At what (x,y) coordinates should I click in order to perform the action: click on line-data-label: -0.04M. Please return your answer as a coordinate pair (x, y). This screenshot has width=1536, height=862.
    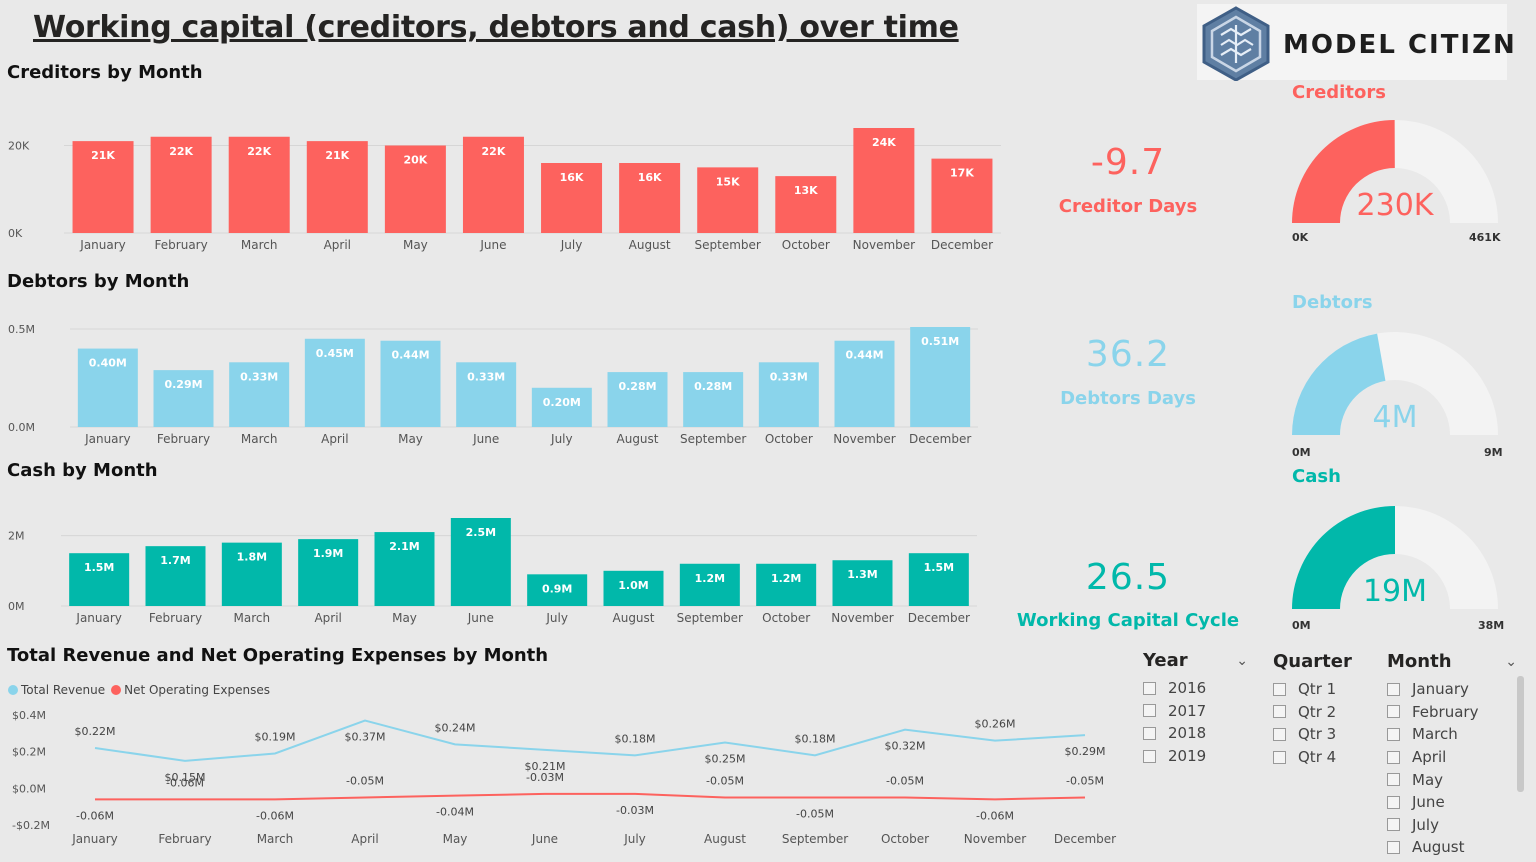
    Looking at the image, I should click on (455, 812).